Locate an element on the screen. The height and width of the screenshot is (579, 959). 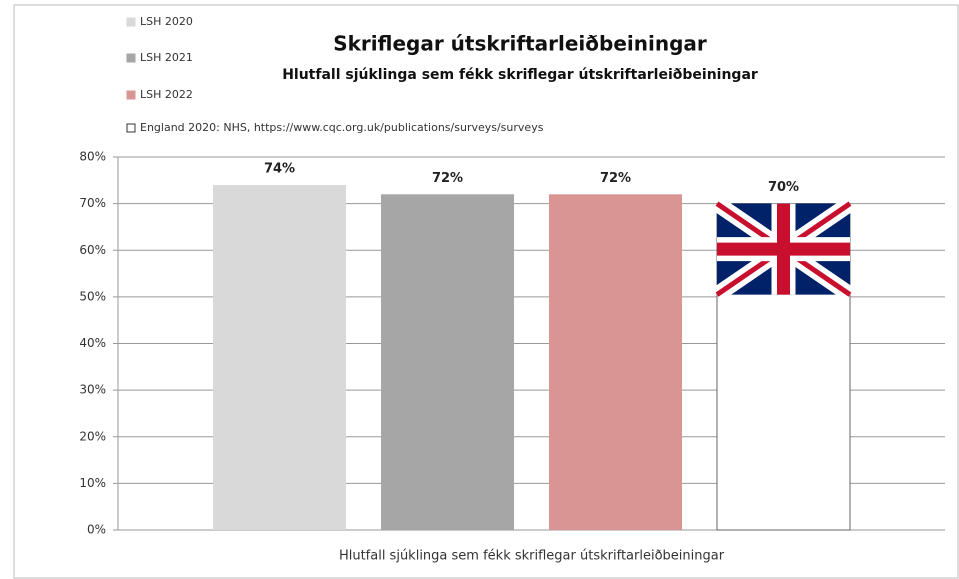
y-tick-label: 60% is located at coordinates (92, 250).